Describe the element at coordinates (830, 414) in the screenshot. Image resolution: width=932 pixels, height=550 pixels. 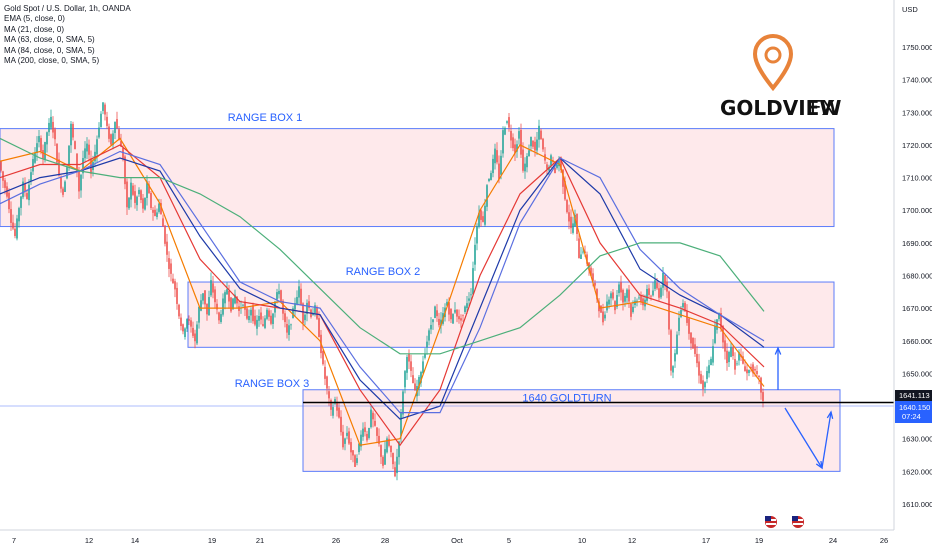
I see `rebound-arrow-head` at that location.